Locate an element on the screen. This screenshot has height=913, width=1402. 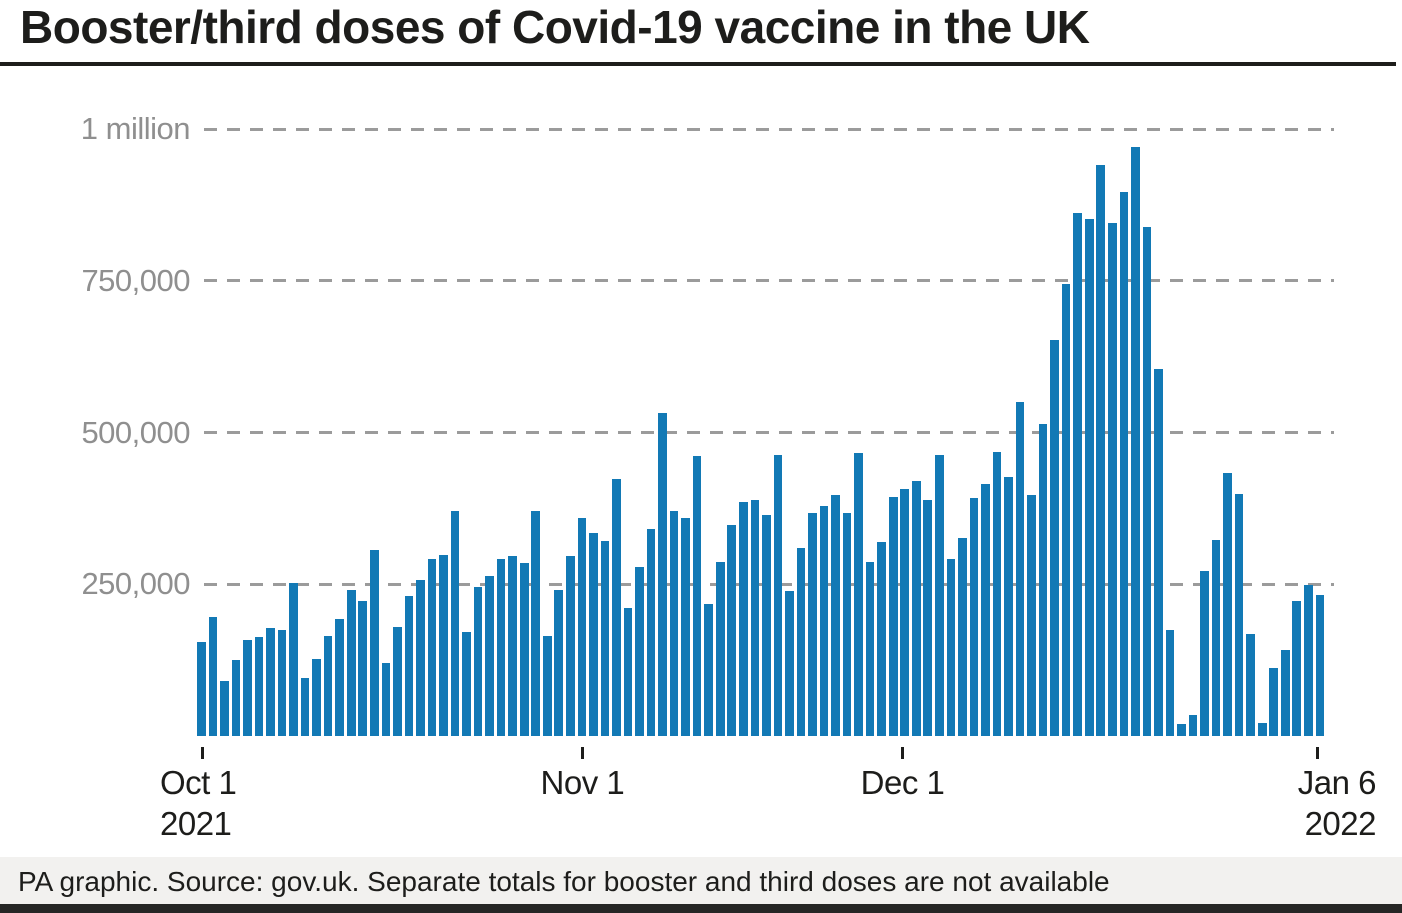
y-tick-label: 500,000 is located at coordinates (135, 432).